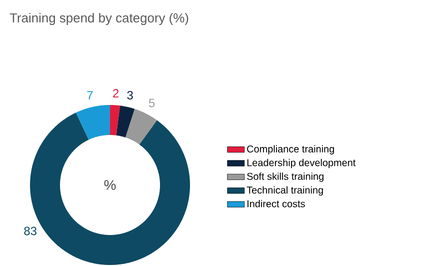  I want to click on legend-label: Leadership development, so click(301, 163).